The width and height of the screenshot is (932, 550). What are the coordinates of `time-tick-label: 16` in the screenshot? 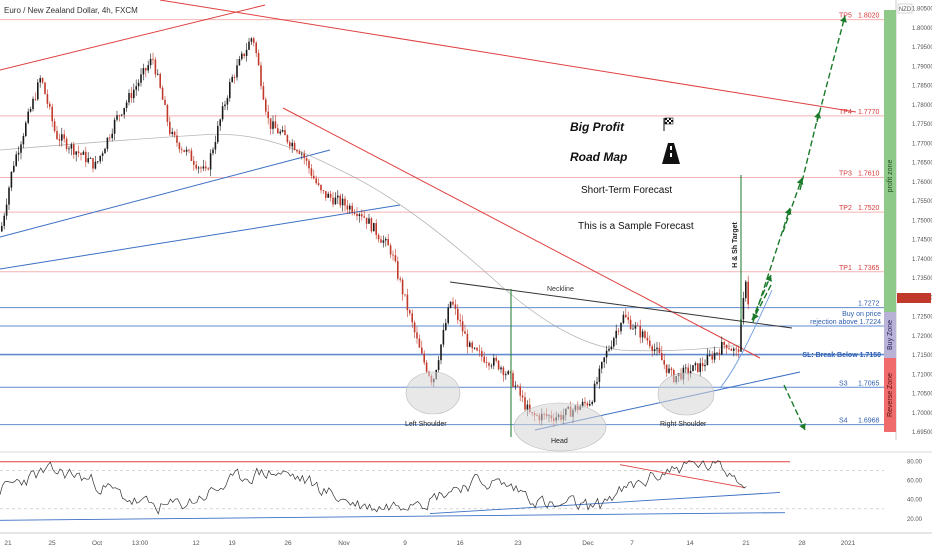 It's located at (460, 543).